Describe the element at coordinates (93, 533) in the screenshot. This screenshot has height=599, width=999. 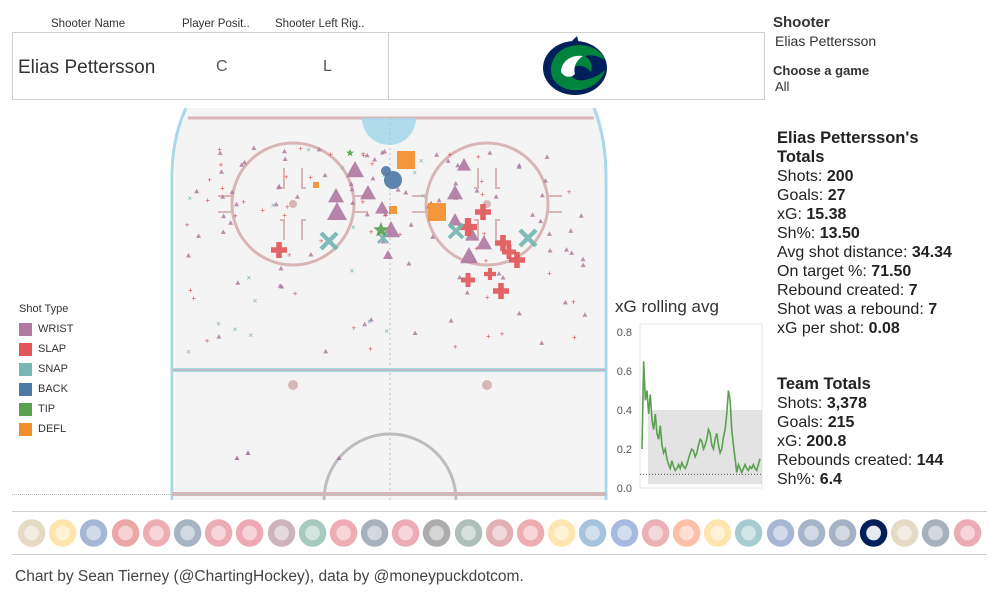
I see `team-logo-bos` at that location.